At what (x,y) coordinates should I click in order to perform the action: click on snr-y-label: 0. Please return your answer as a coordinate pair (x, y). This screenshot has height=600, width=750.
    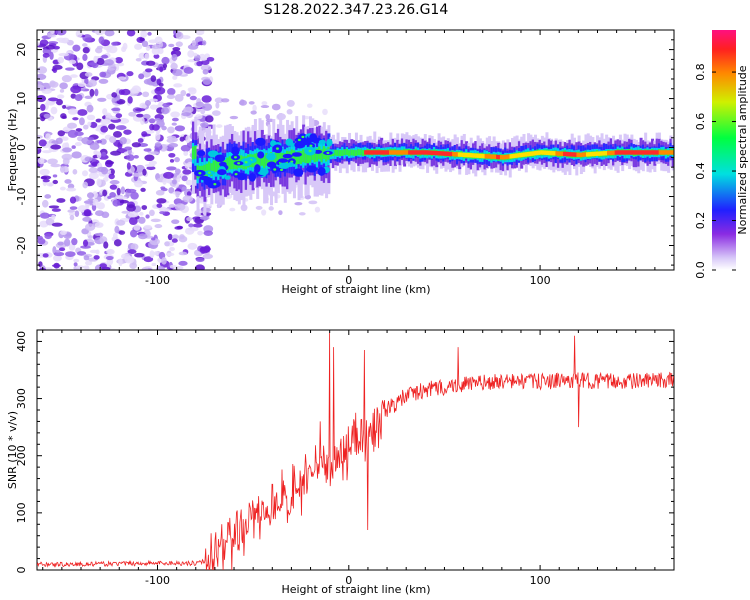
    Looking at the image, I should click on (21, 570).